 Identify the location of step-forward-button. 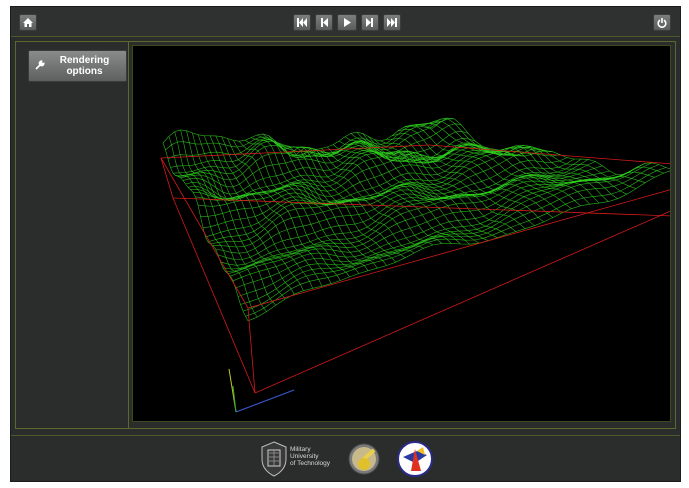
(370, 22).